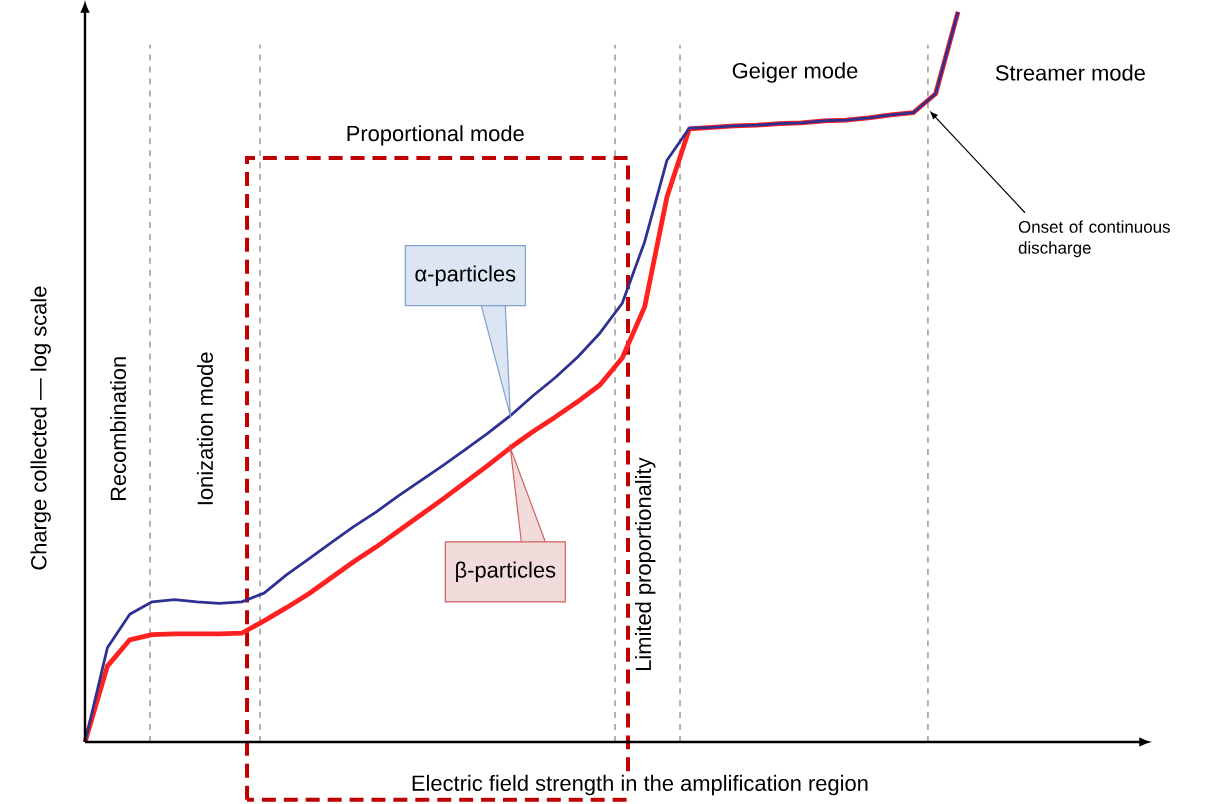  What do you see at coordinates (435, 135) in the screenshot?
I see `annotation: Proportional mode` at bounding box center [435, 135].